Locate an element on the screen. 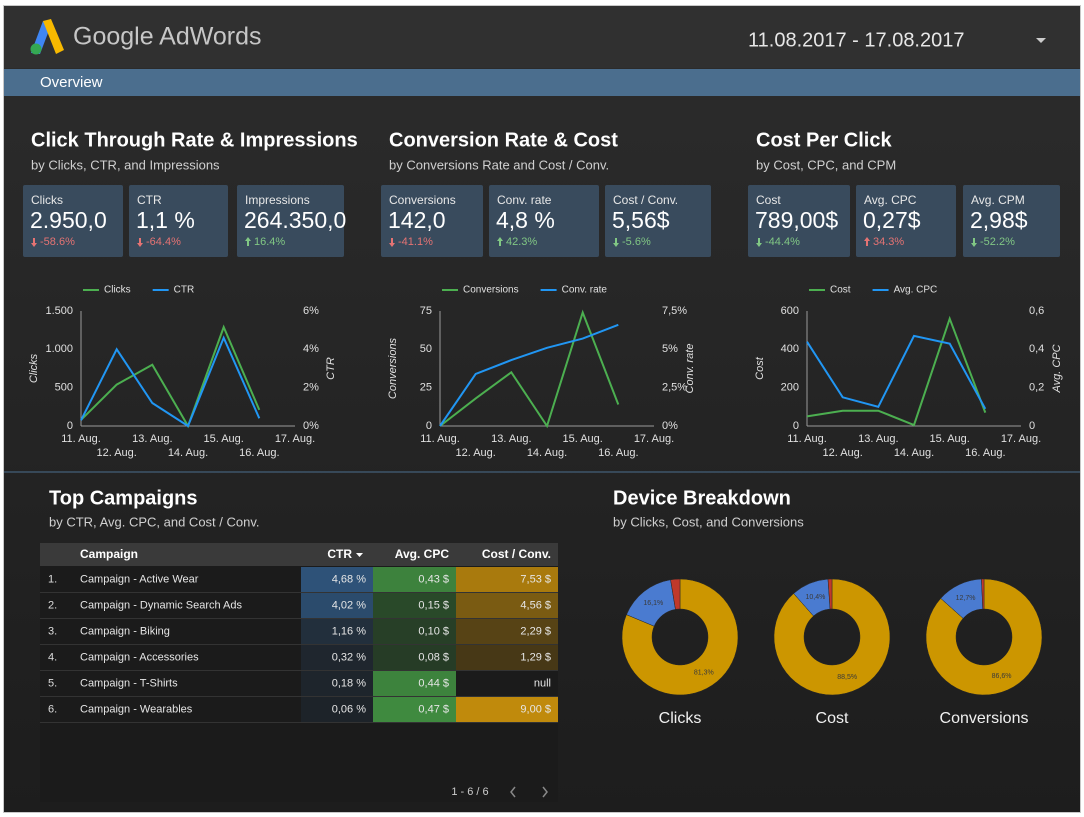 This screenshot has width=1084, height=817. y2-tick-label: 5% is located at coordinates (670, 349).